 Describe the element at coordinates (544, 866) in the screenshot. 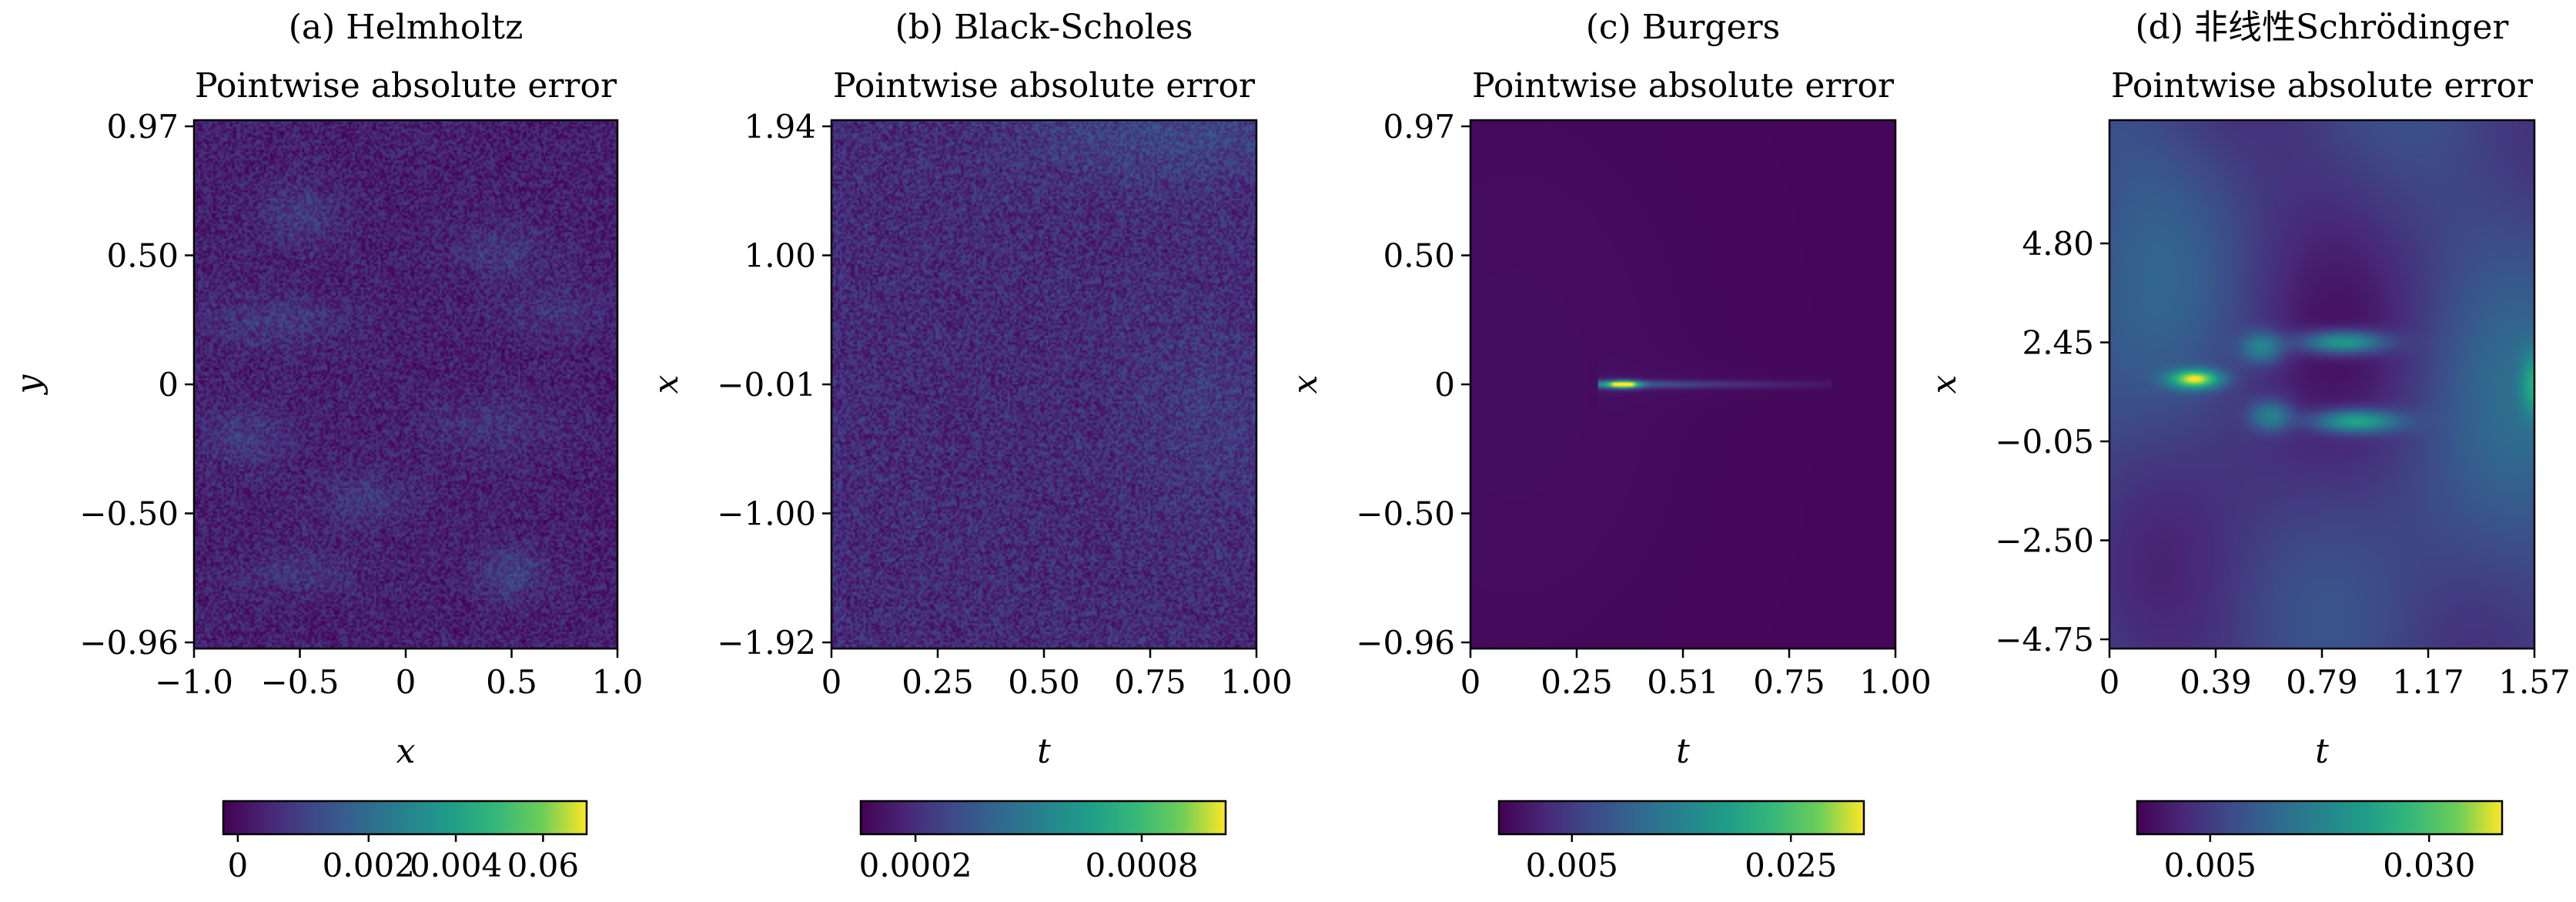

I see `colorbar-tick-label: 0.06` at that location.